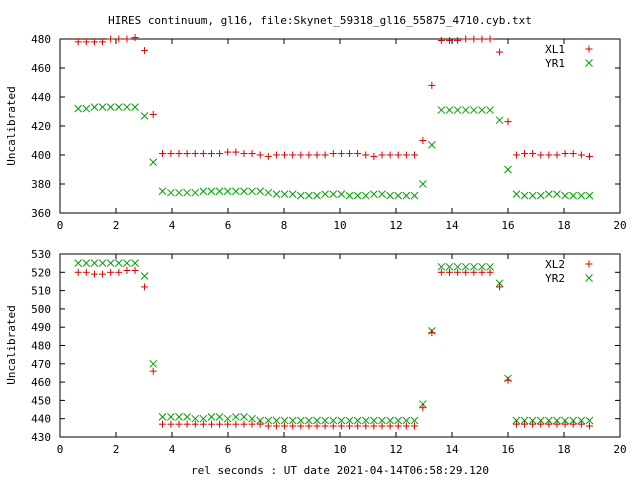  Describe the element at coordinates (563, 449) in the screenshot. I see `x-tick-label: 18` at that location.